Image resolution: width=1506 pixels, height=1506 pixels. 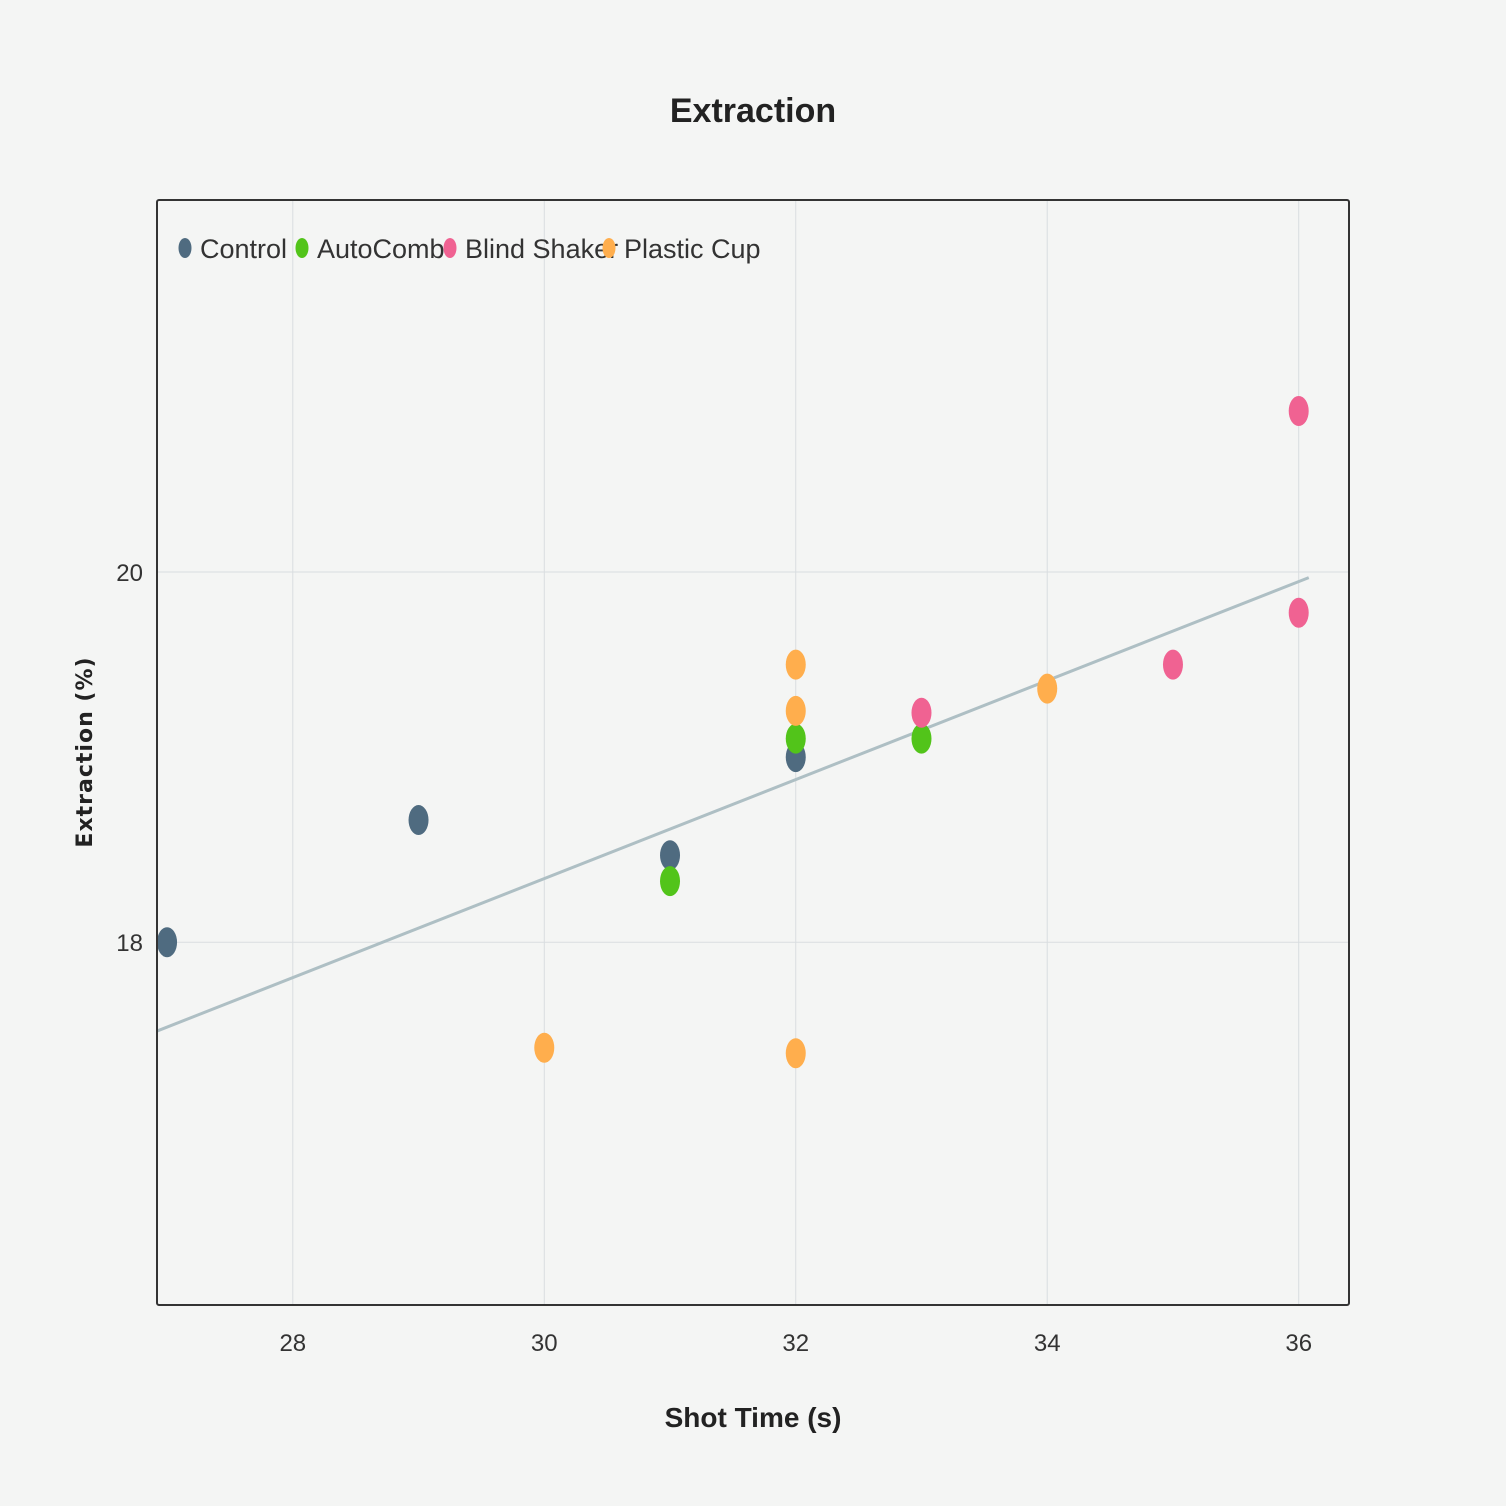 What do you see at coordinates (1047, 1343) in the screenshot?
I see `x-tick-label: 34` at bounding box center [1047, 1343].